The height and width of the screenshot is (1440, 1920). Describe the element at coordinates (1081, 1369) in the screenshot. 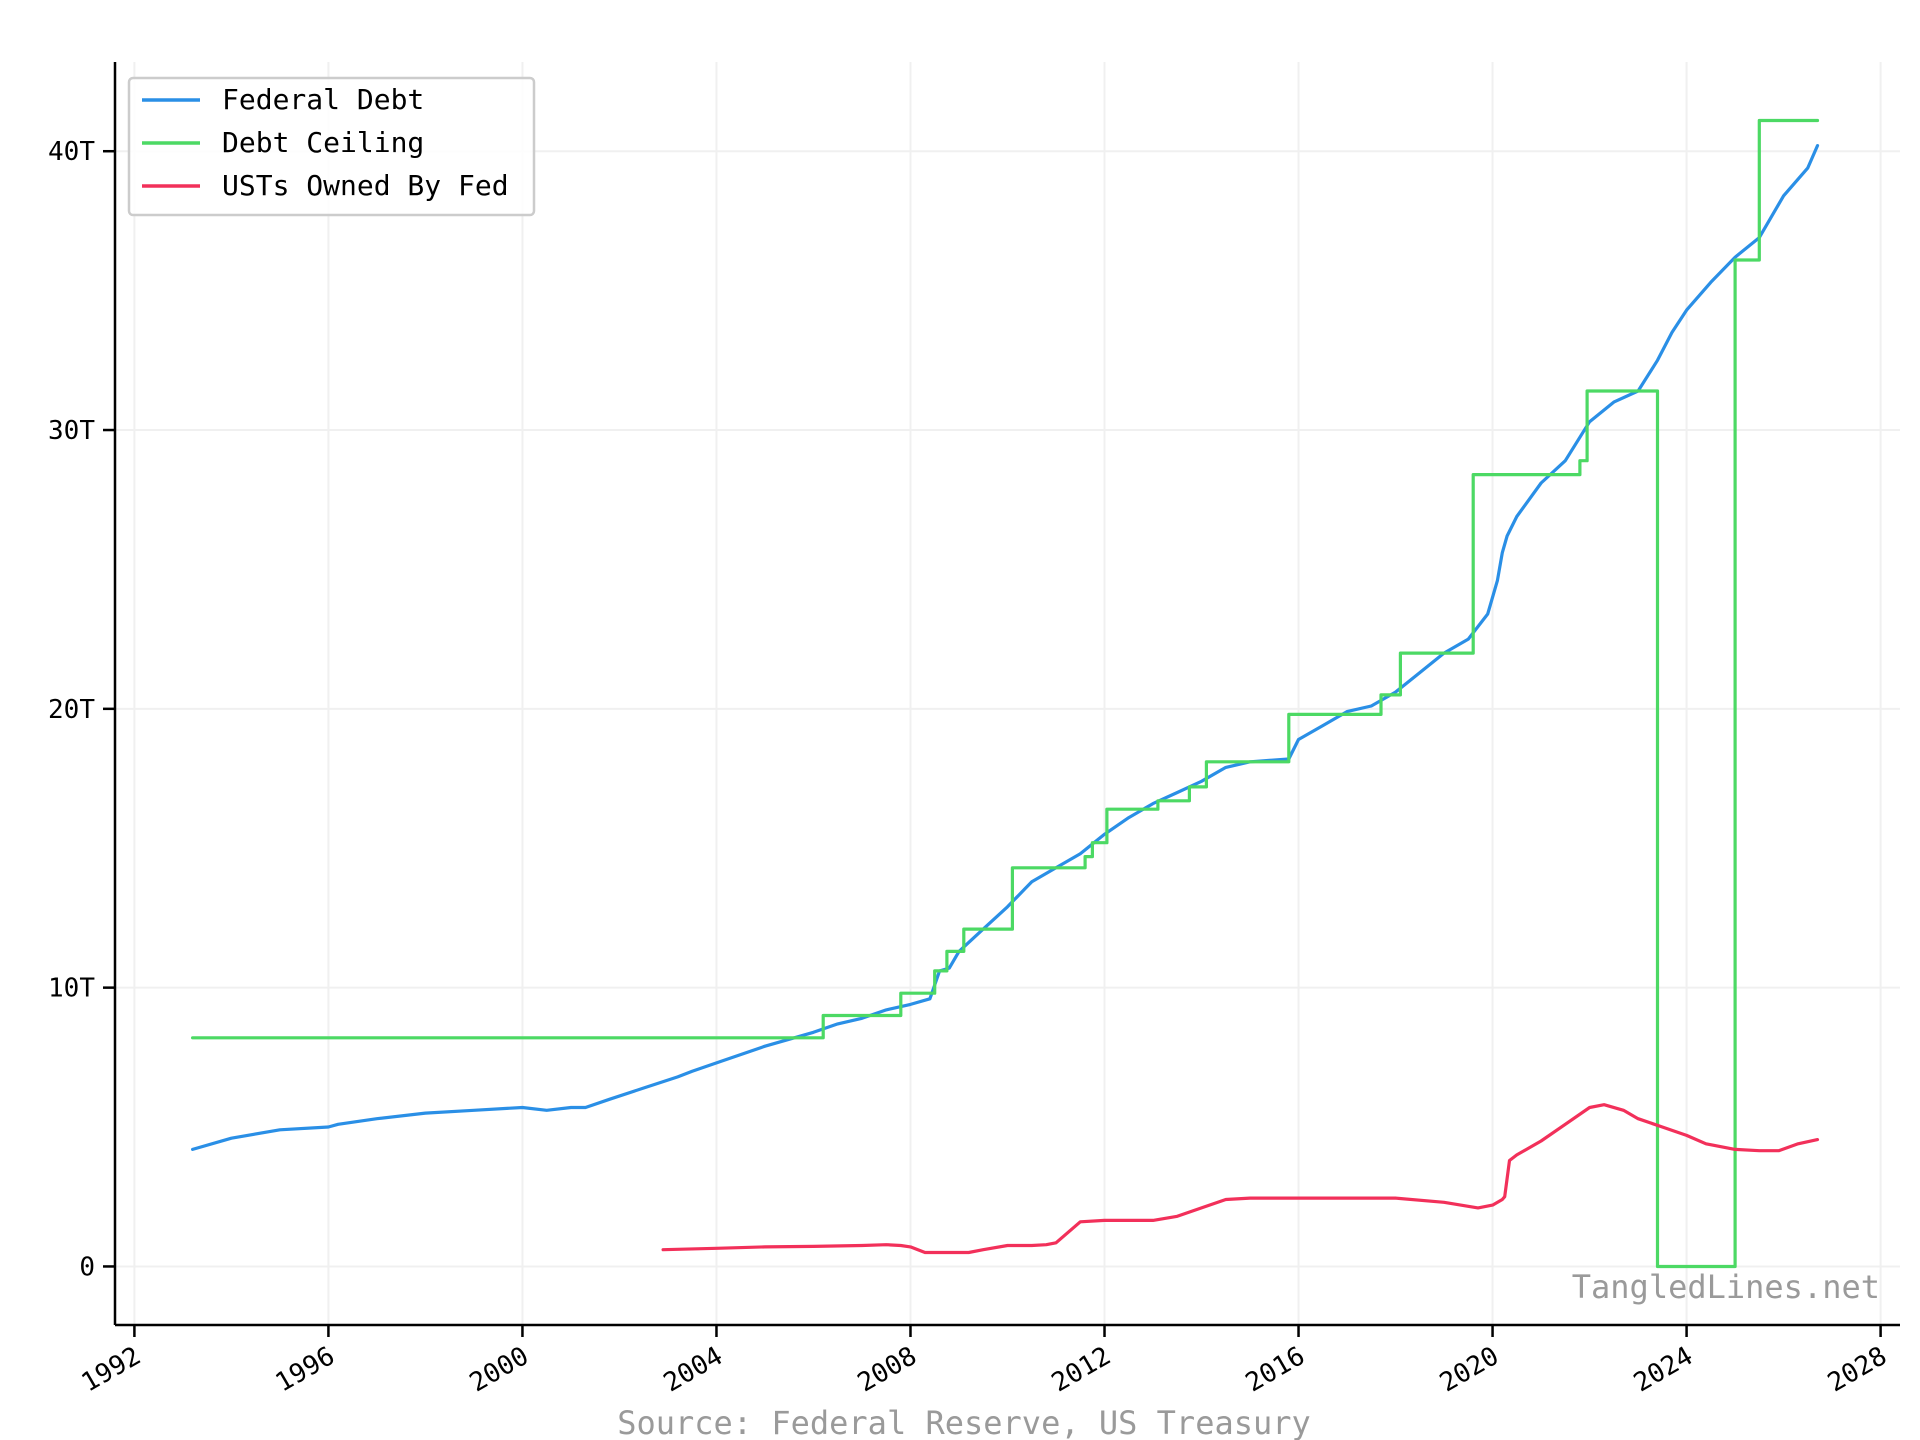

I see `x-tick-label: 2012` at that location.